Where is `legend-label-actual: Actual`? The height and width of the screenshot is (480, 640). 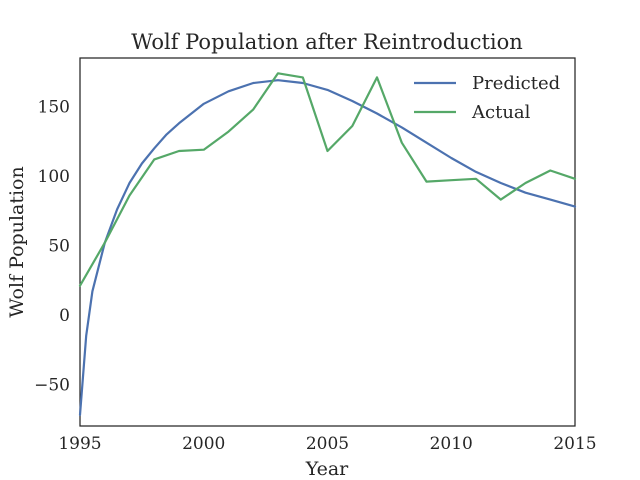
legend-label-actual: Actual is located at coordinates (501, 112).